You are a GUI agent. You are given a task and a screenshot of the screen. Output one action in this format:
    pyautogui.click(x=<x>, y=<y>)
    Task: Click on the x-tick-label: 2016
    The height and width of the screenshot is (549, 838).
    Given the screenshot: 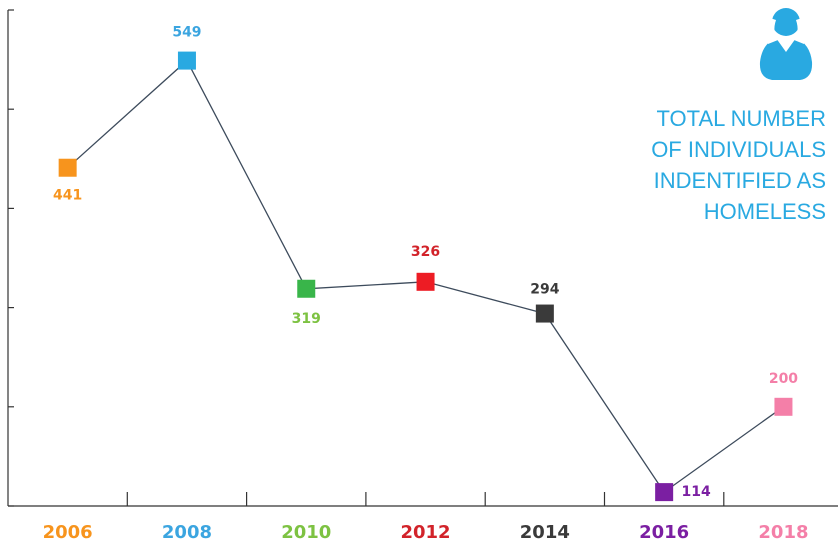 What is the action you would take?
    pyautogui.click(x=664, y=532)
    